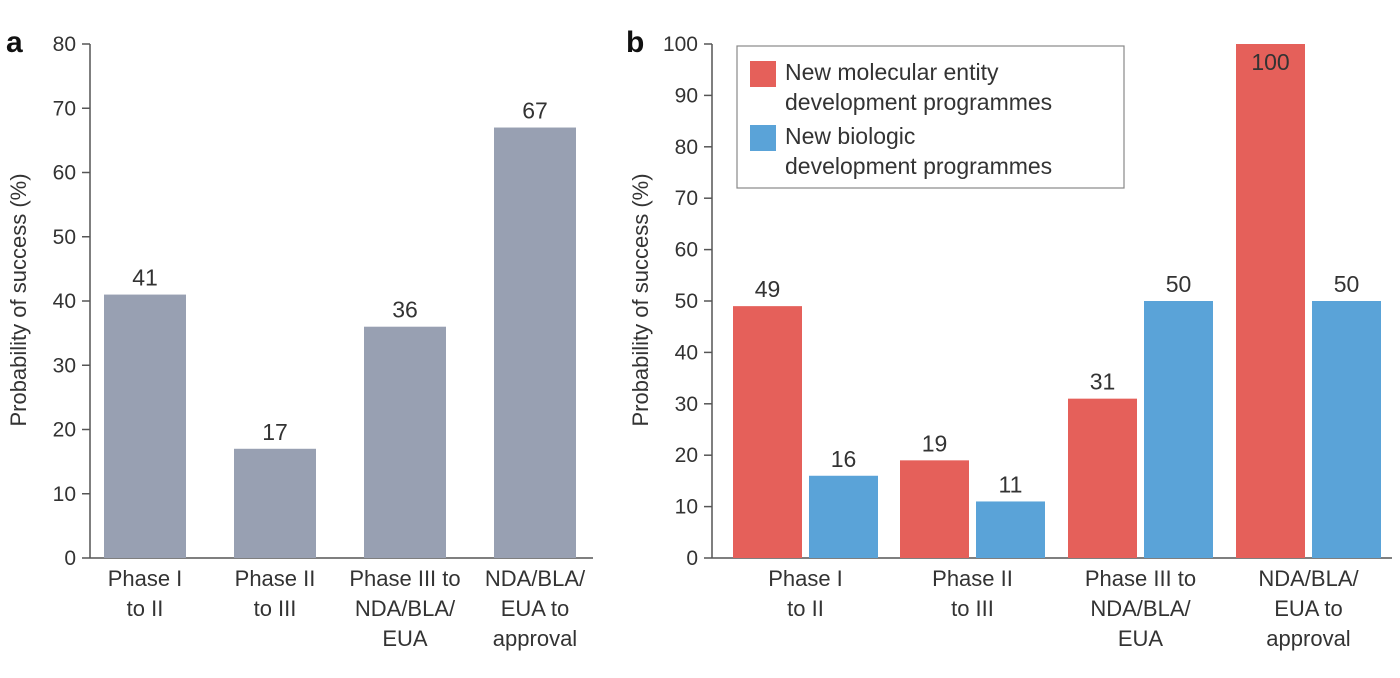 The image size is (1400, 678). I want to click on panel-a-y-tick-label: 20, so click(64, 430).